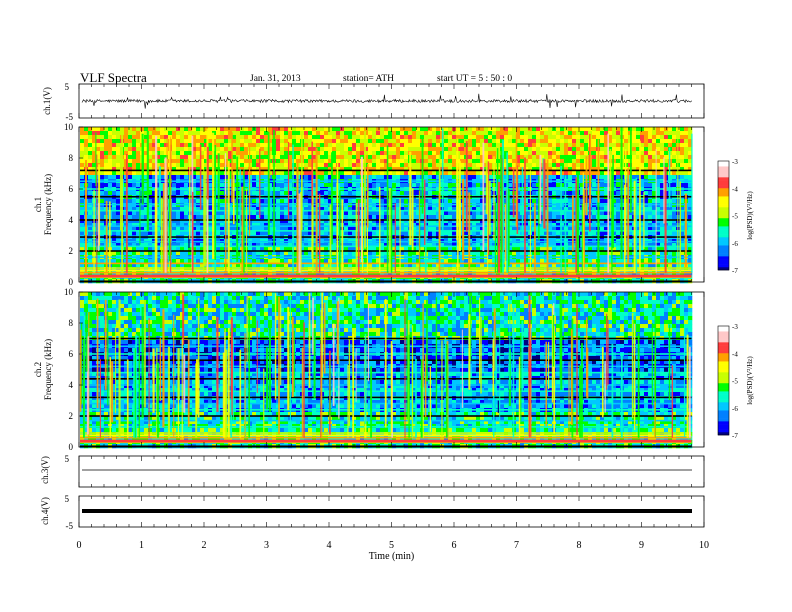  I want to click on y-tick-label: 5, so click(67, 459).